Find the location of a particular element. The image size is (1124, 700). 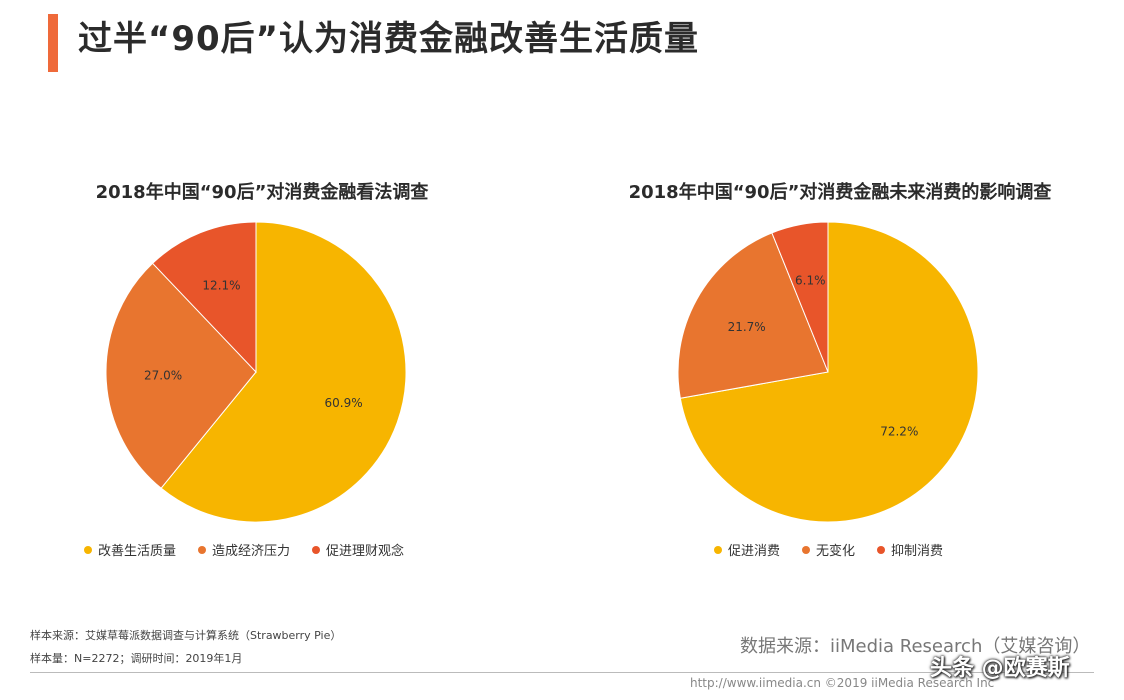

pie-chart-1: 60.9% 27.0% 12.1% is located at coordinates (256, 372).